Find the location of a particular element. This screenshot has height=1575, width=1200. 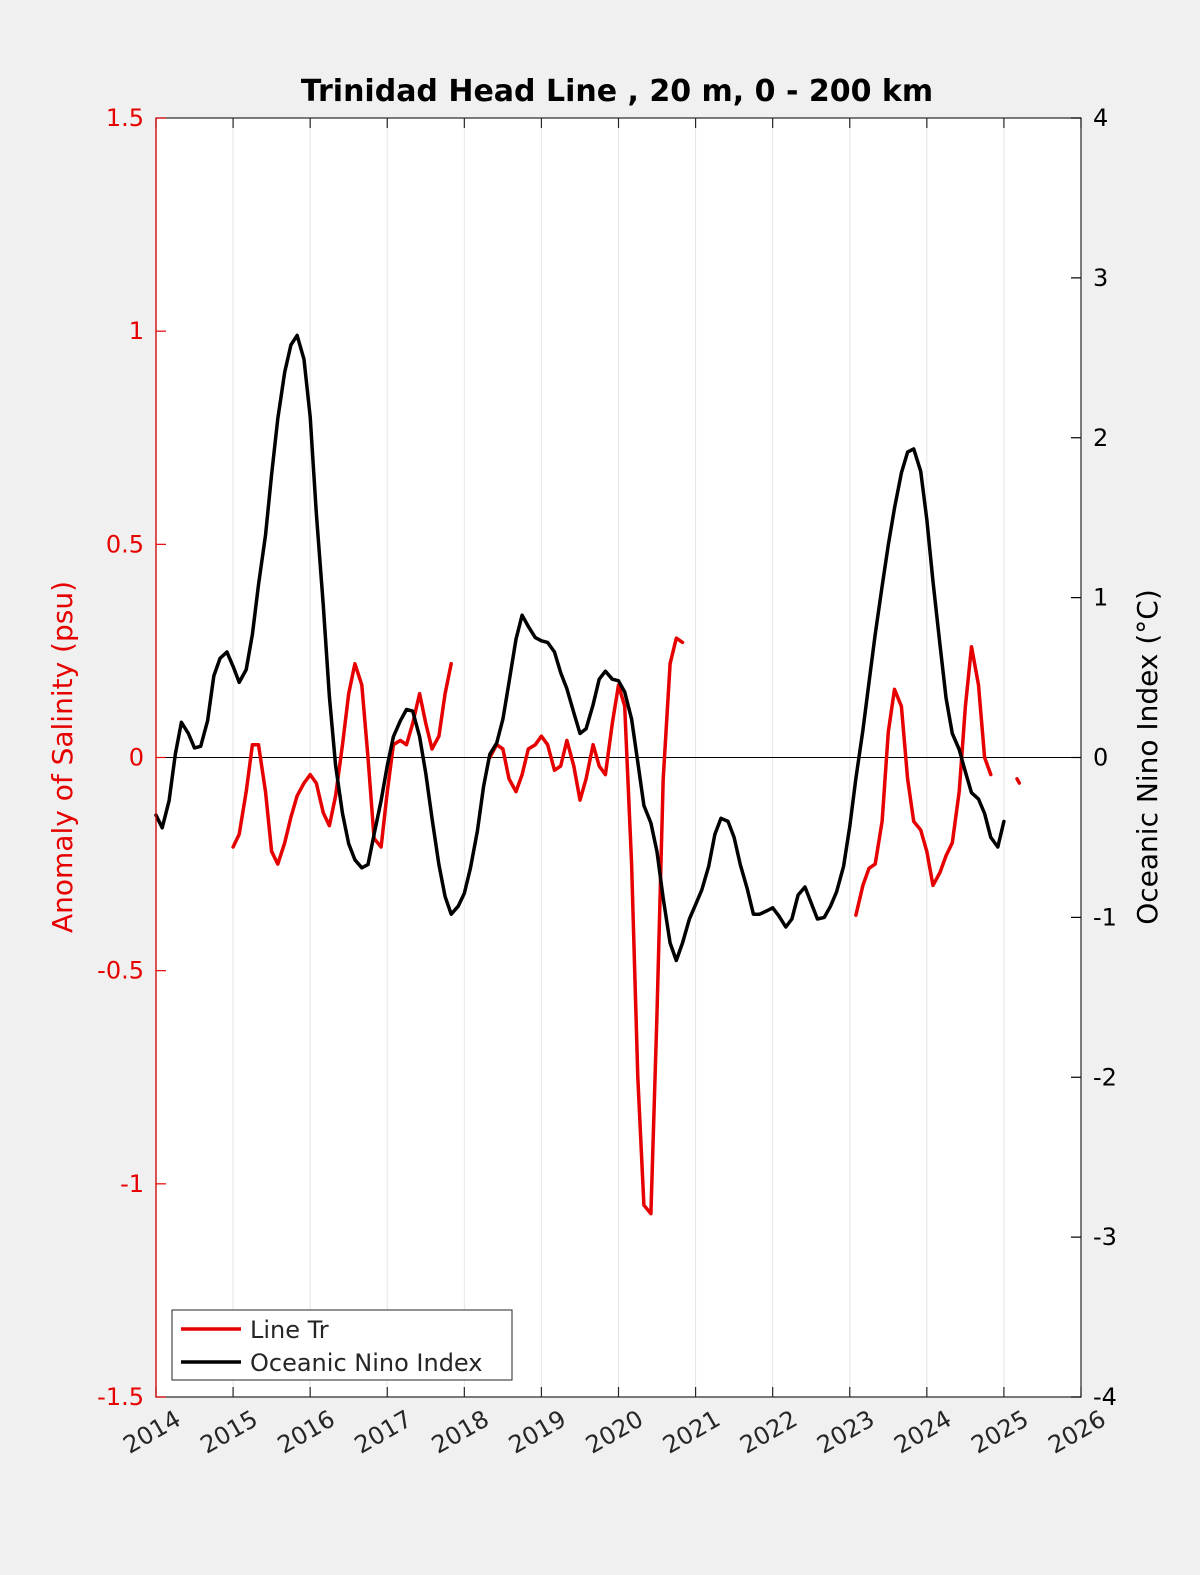

y-left-tick-label: 1 is located at coordinates (136, 331).